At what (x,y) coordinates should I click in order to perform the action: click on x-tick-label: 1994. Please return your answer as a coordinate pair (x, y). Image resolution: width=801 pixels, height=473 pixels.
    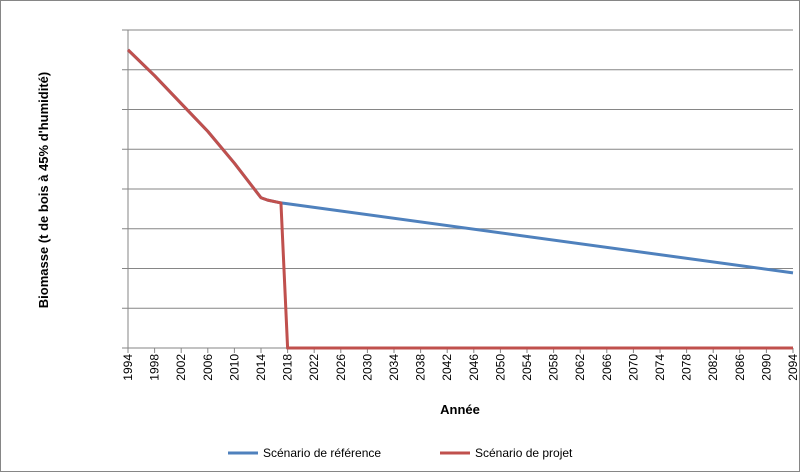
    Looking at the image, I should click on (128, 367).